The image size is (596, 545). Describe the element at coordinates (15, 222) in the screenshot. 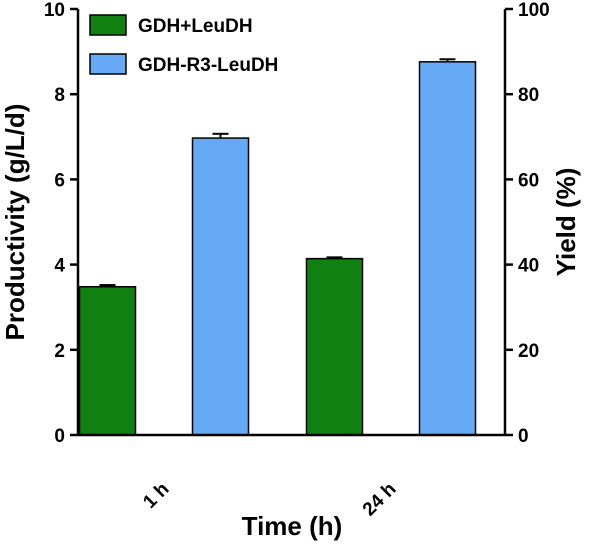

I see `y-axis-title: Productivity (g/L/d)` at that location.